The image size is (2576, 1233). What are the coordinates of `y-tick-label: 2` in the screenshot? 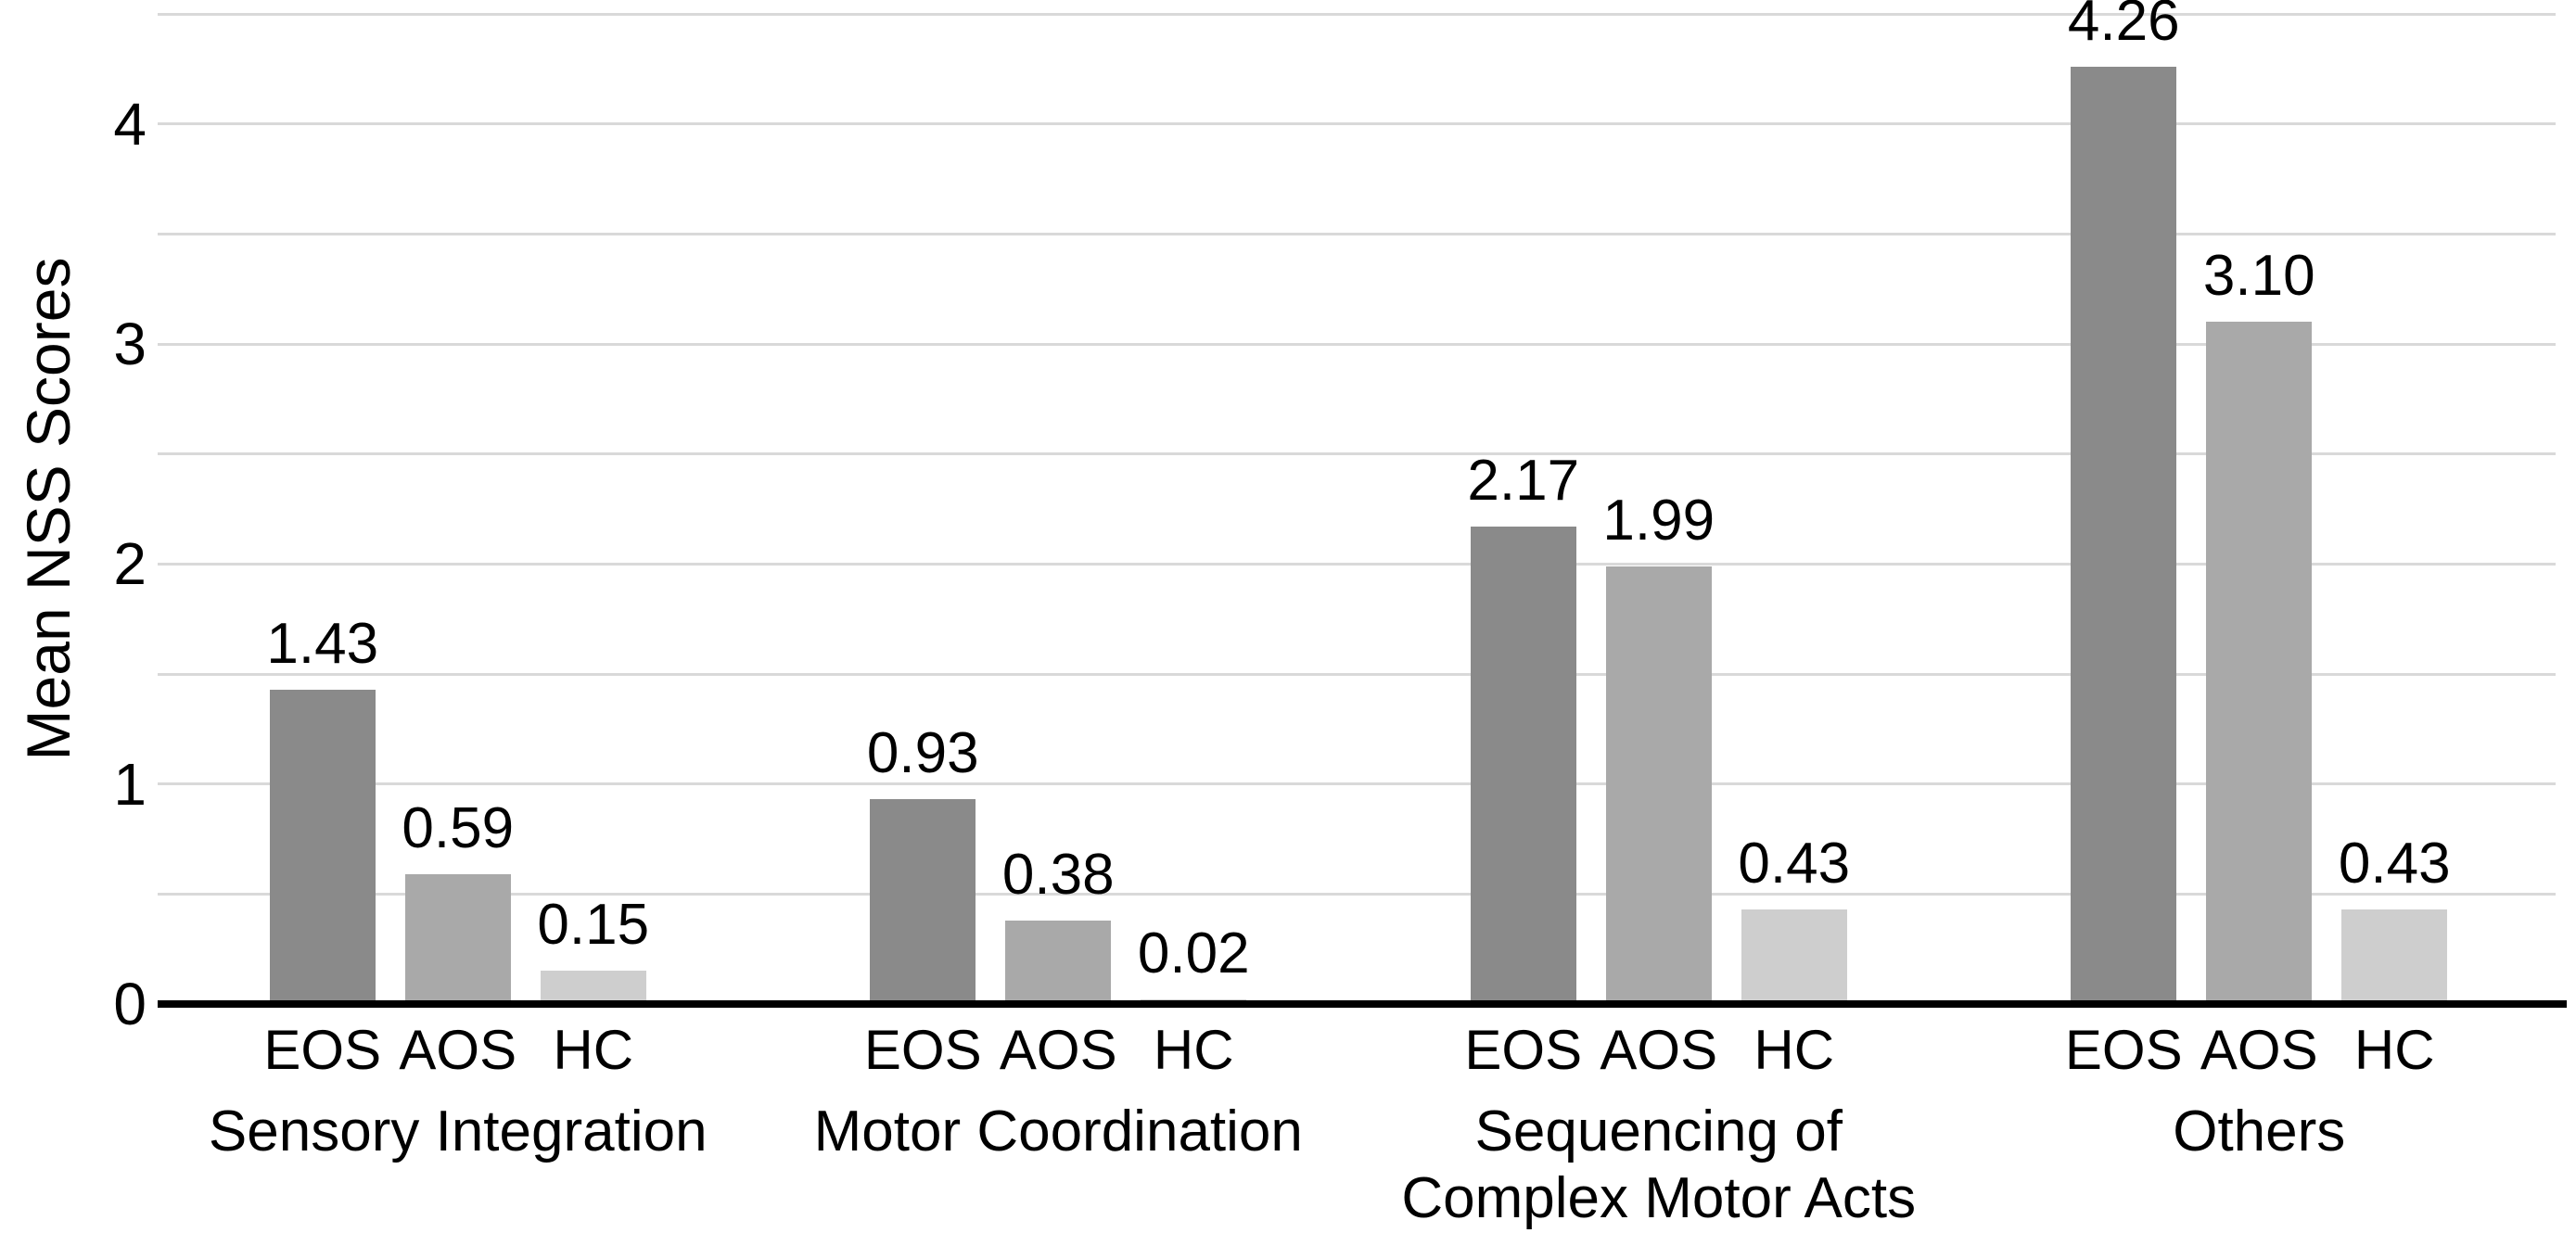 It's located at (130, 564).